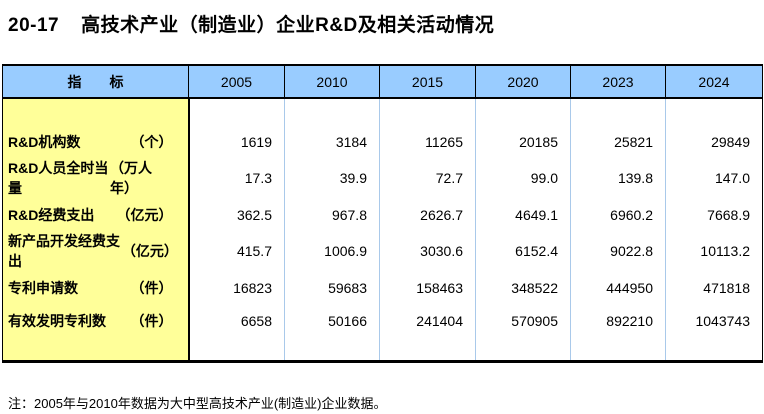 The height and width of the screenshot is (414, 764). What do you see at coordinates (714, 178) in the screenshot?
I see `value-cell: 147.0` at bounding box center [714, 178].